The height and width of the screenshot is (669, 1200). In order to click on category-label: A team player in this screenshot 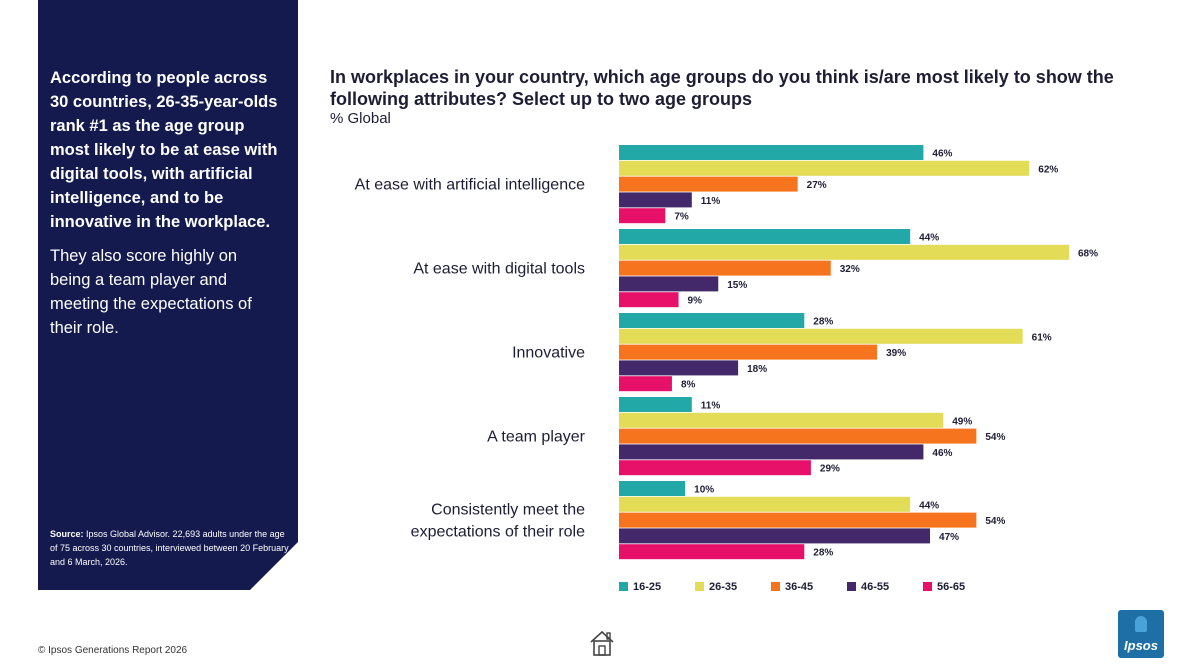, I will do `click(536, 437)`.